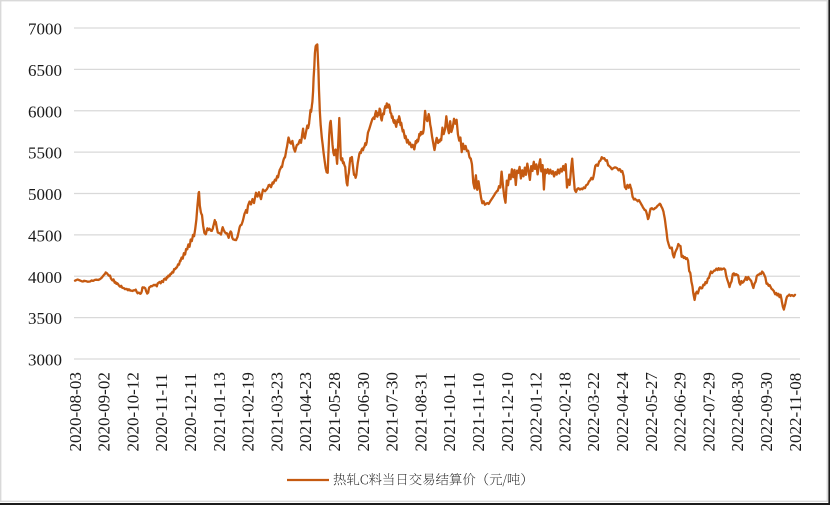 The height and width of the screenshot is (510, 830). I want to click on svg-text: 2021-02-19, so click(248, 411).